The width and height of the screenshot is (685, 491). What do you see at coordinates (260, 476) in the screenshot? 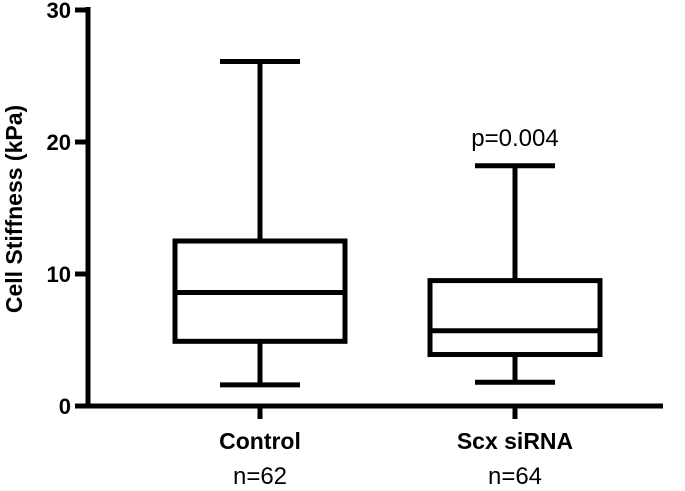
I see `sample-size-label: n=62` at bounding box center [260, 476].